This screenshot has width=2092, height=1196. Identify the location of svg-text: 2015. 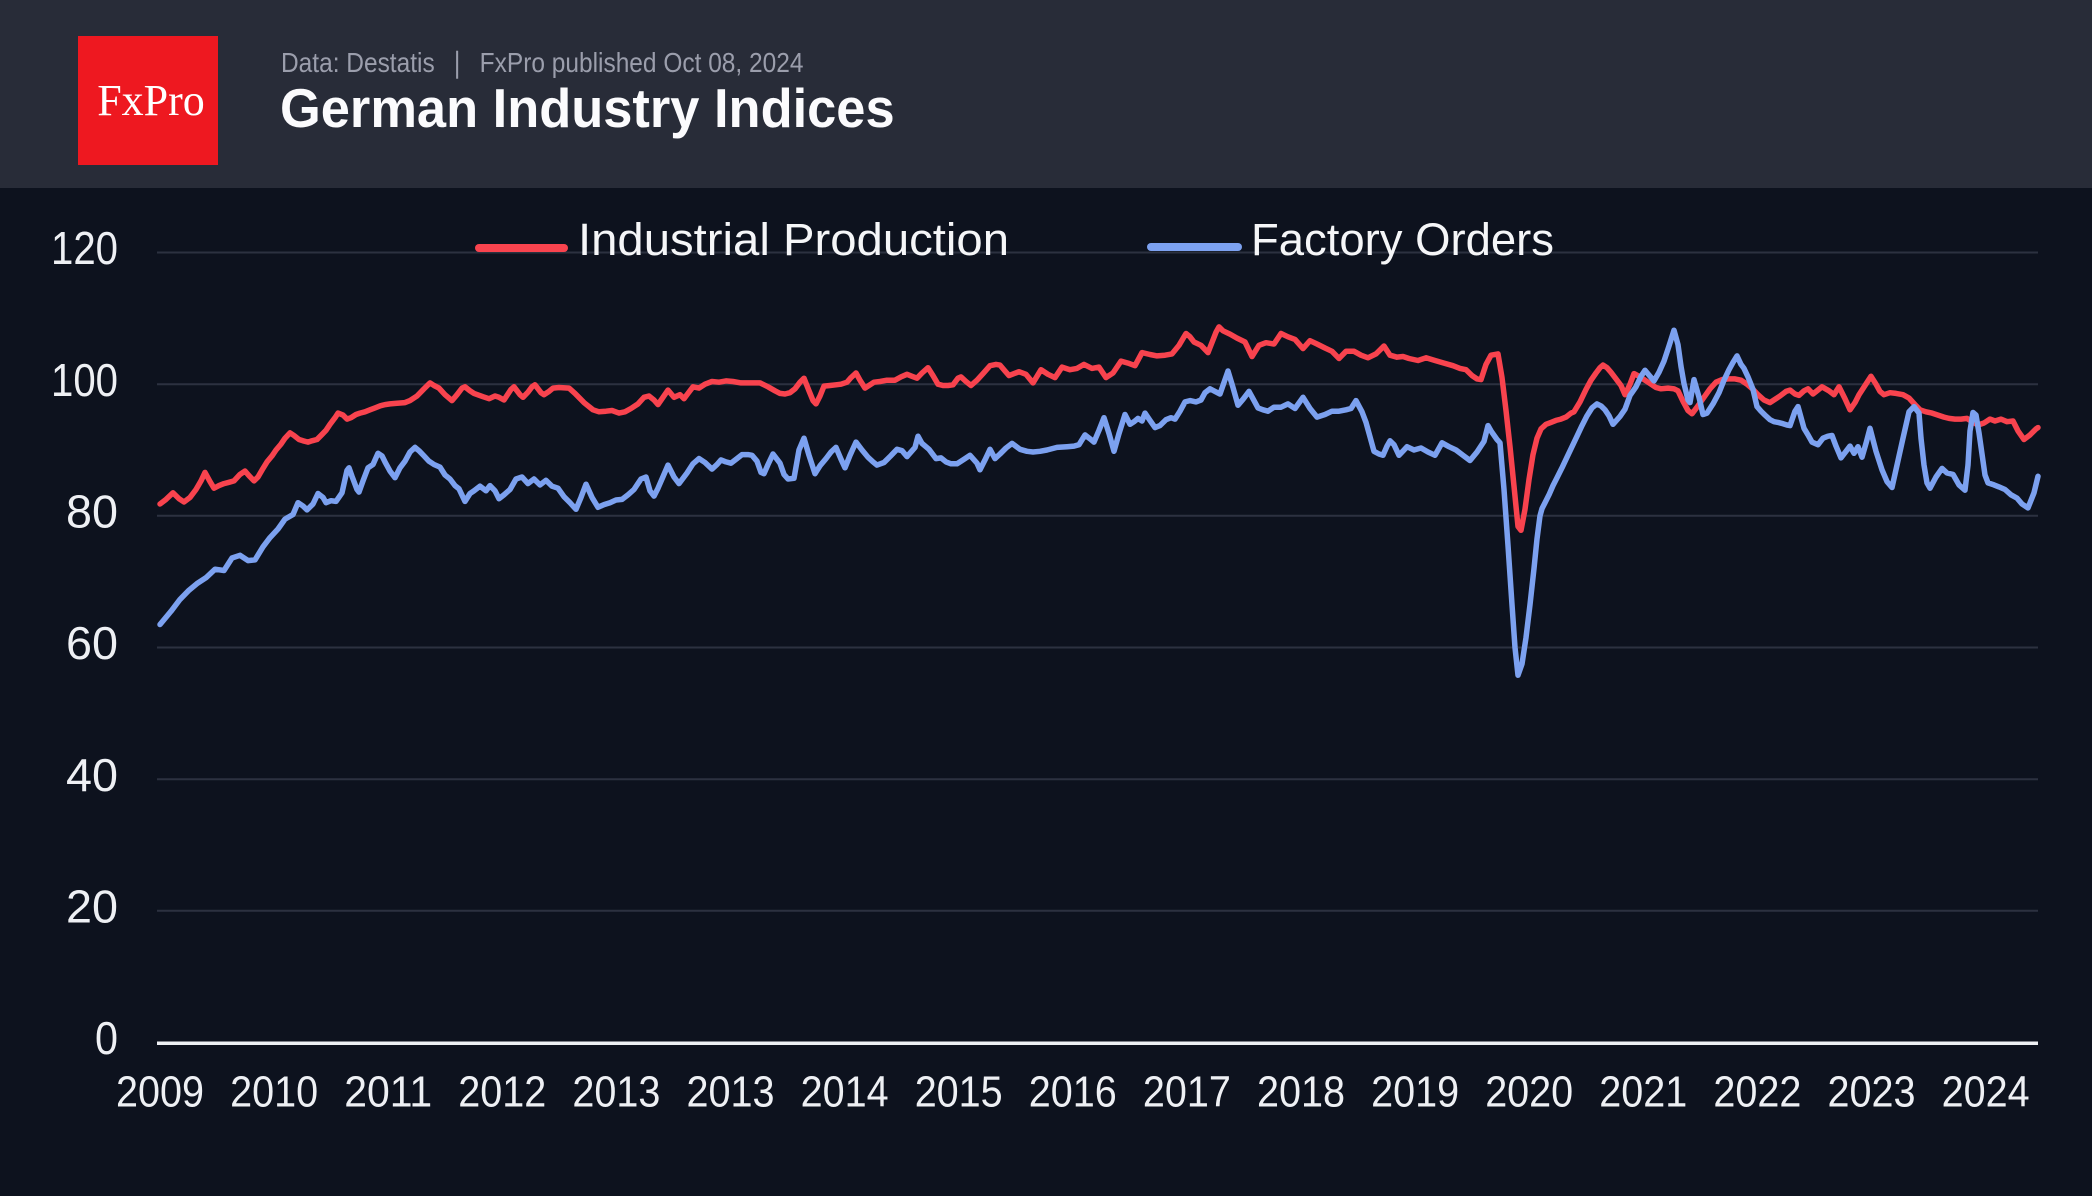
(959, 1092).